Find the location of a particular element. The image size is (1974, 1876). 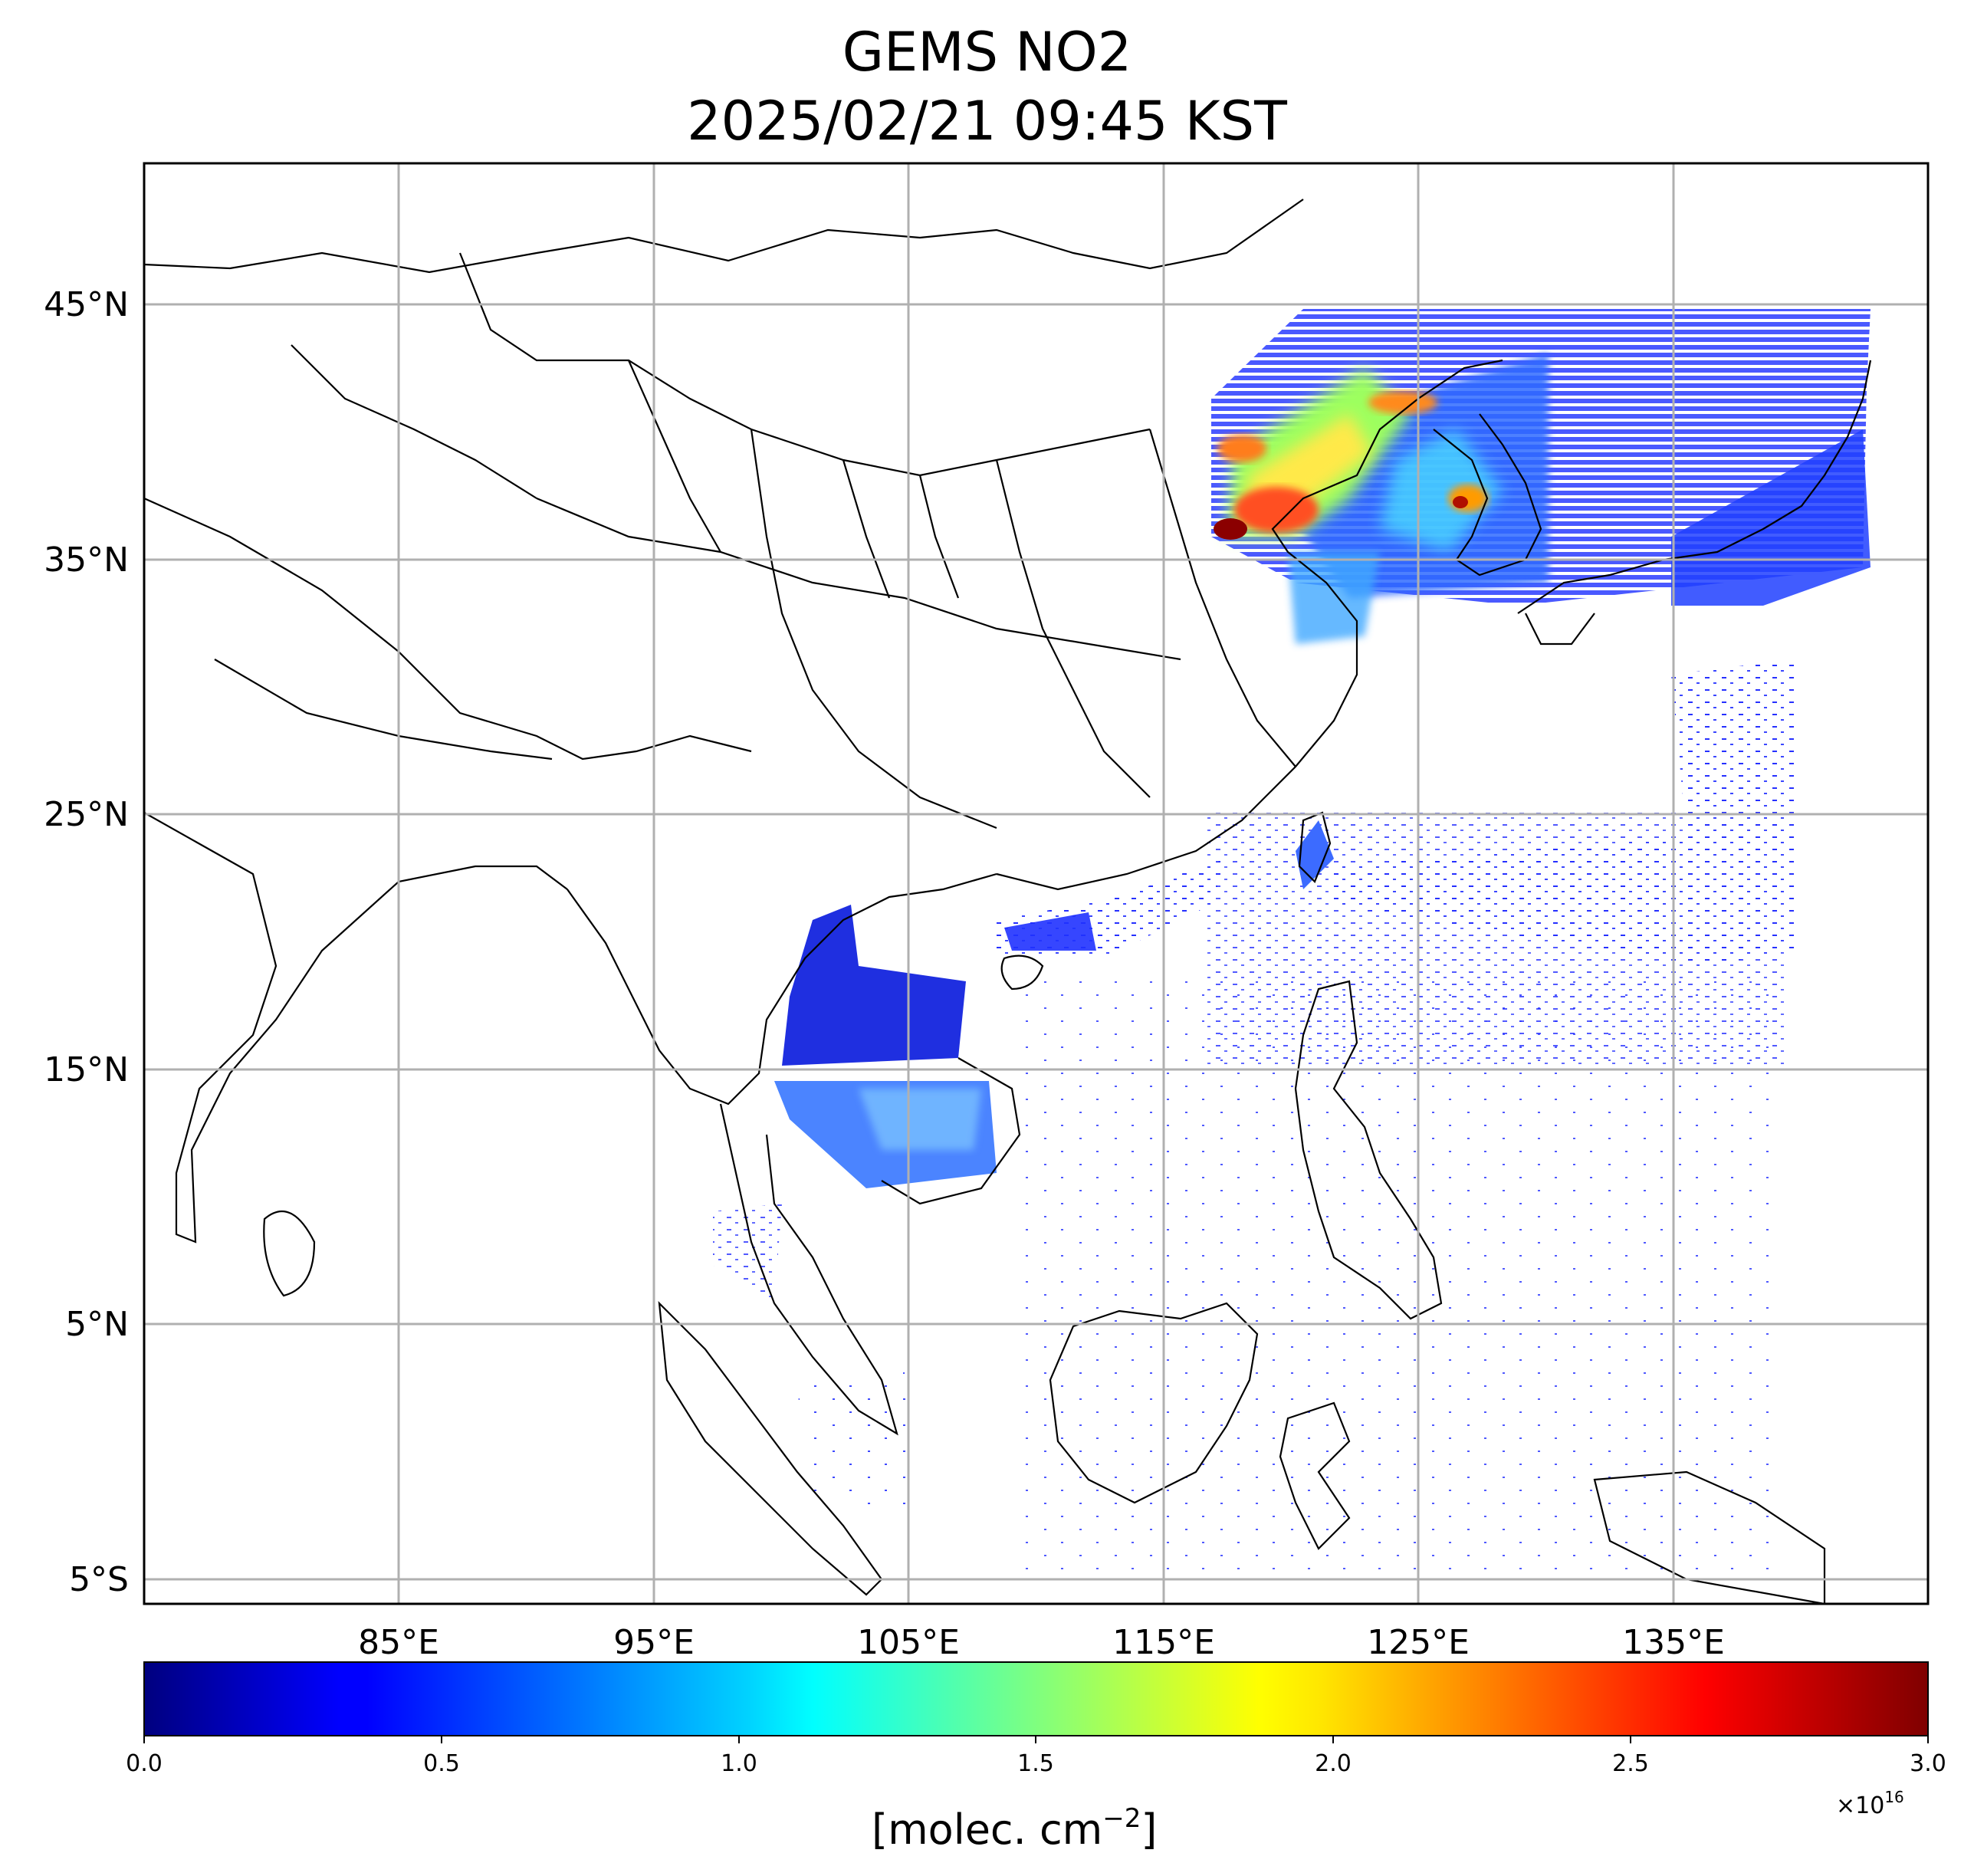

map-title-line1: GEMS NO2 is located at coordinates (987, 52).